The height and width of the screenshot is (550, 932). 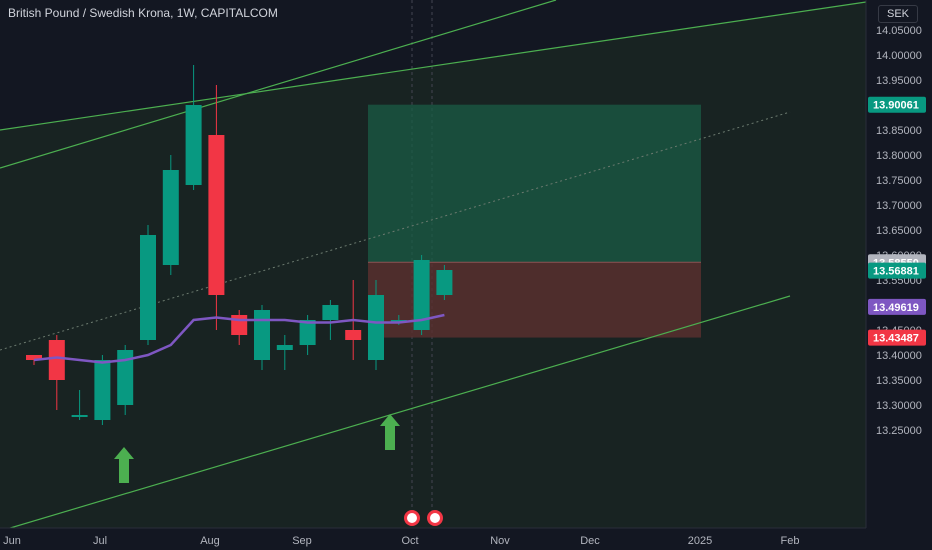 What do you see at coordinates (899, 31) in the screenshot?
I see `price-tick-label: 14.05000` at bounding box center [899, 31].